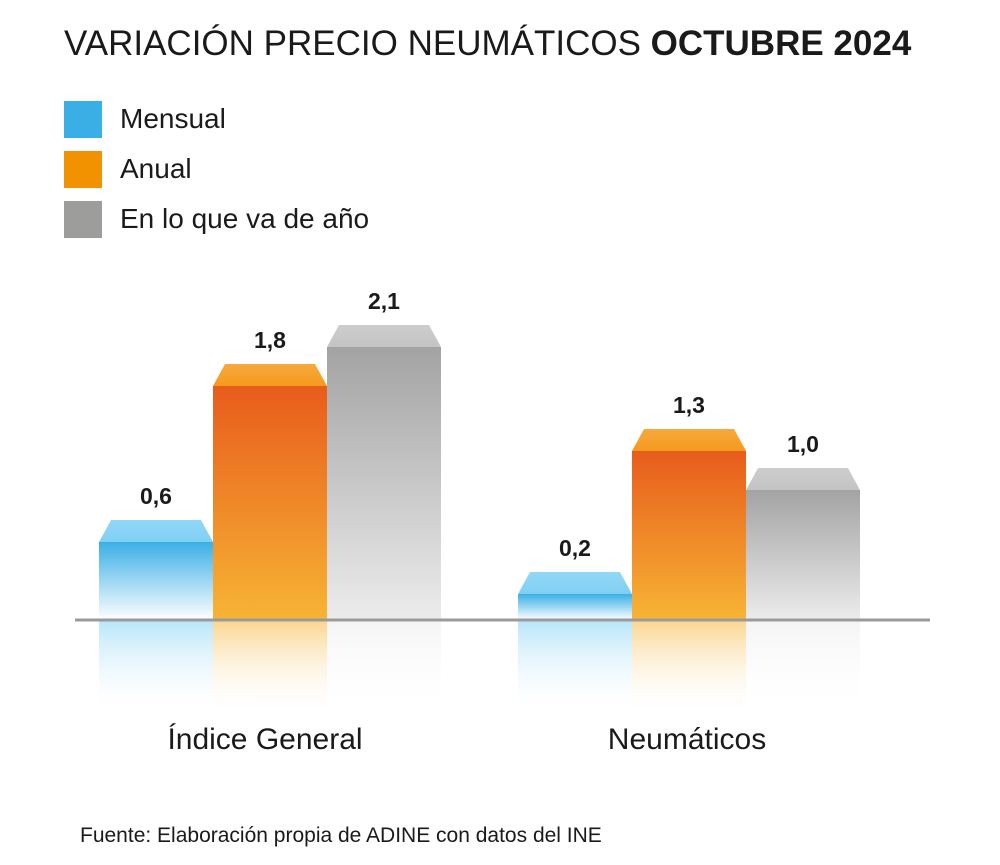  Describe the element at coordinates (270, 375) in the screenshot. I see `bar-cap-indice-general-anual` at that location.